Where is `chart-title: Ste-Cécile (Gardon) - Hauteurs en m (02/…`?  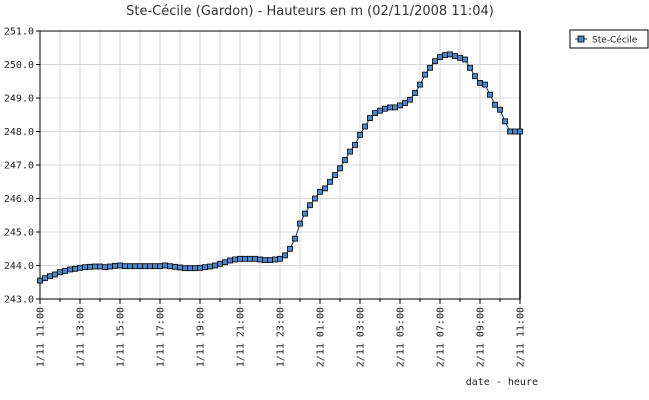 chart-title: Ste-Cécile (Gardon) - Hauteurs en m (02/… is located at coordinates (310, 11).